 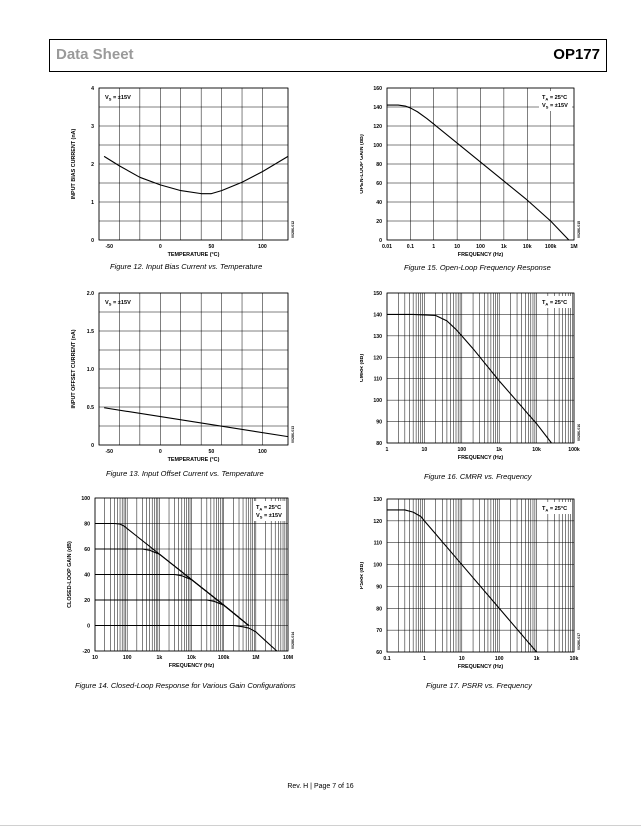 What do you see at coordinates (320, 825) in the screenshot?
I see `footer-rule` at bounding box center [320, 825].